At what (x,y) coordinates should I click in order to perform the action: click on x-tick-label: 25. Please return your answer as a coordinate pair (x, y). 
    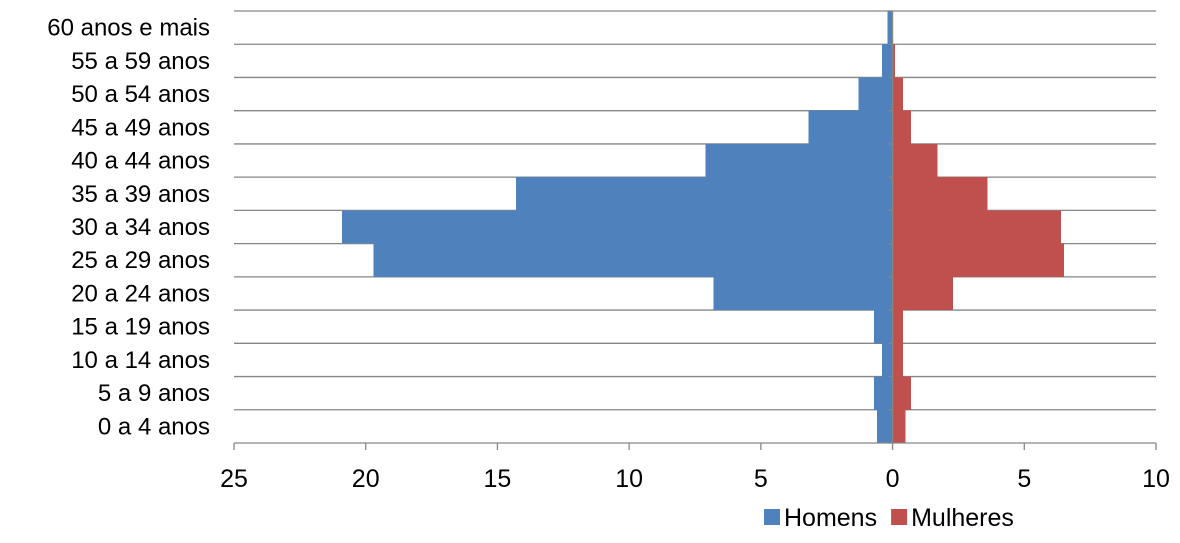
    Looking at the image, I should click on (234, 479).